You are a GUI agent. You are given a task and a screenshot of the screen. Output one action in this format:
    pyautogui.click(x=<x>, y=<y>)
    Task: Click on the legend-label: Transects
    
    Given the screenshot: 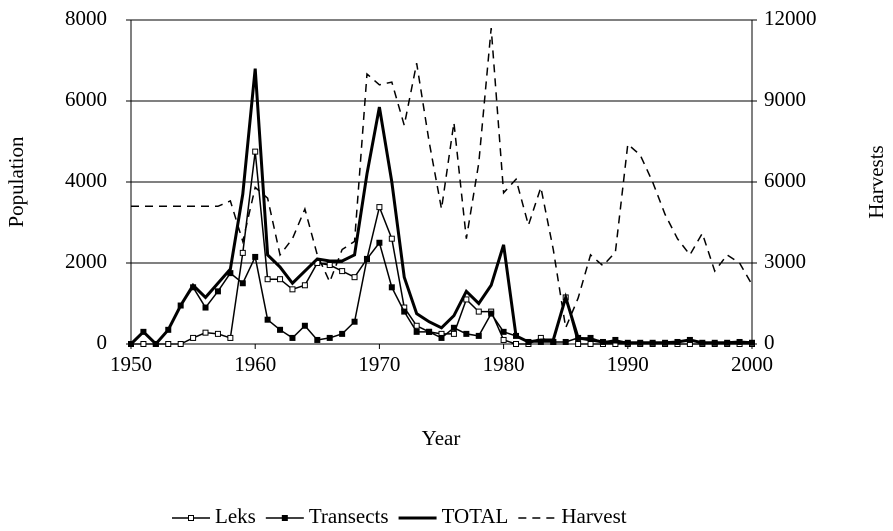 What is the action you would take?
    pyautogui.click(x=349, y=516)
    